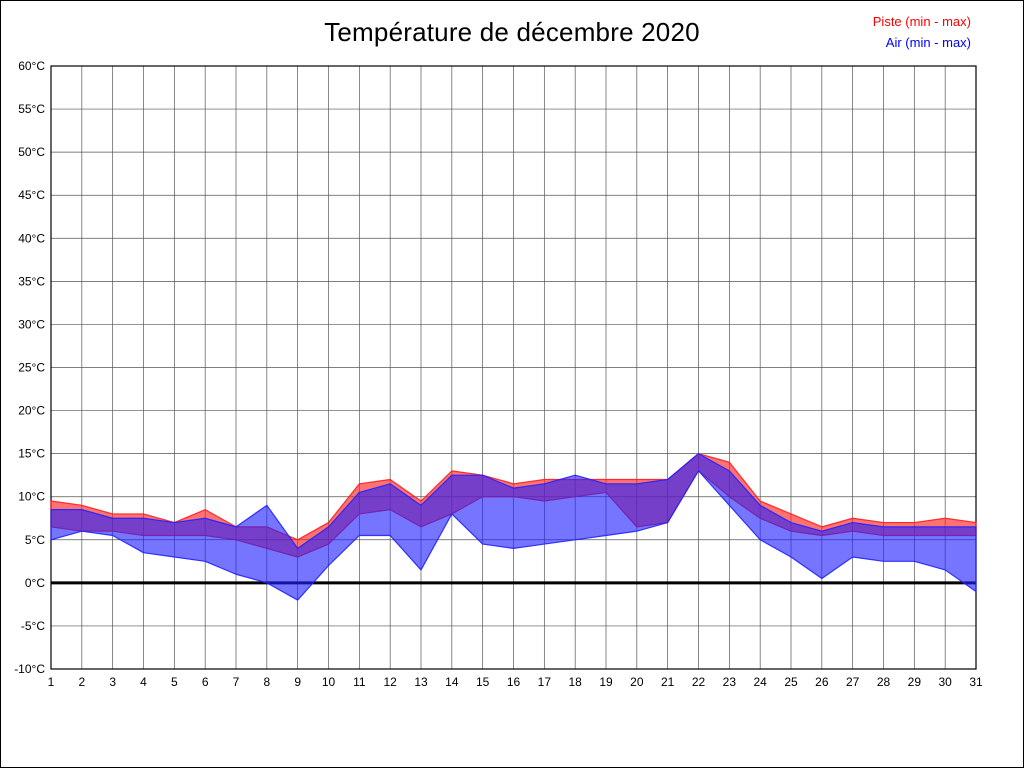 The height and width of the screenshot is (768, 1024). Describe the element at coordinates (31, 454) in the screenshot. I see `y-tick-label: 15°C` at that location.